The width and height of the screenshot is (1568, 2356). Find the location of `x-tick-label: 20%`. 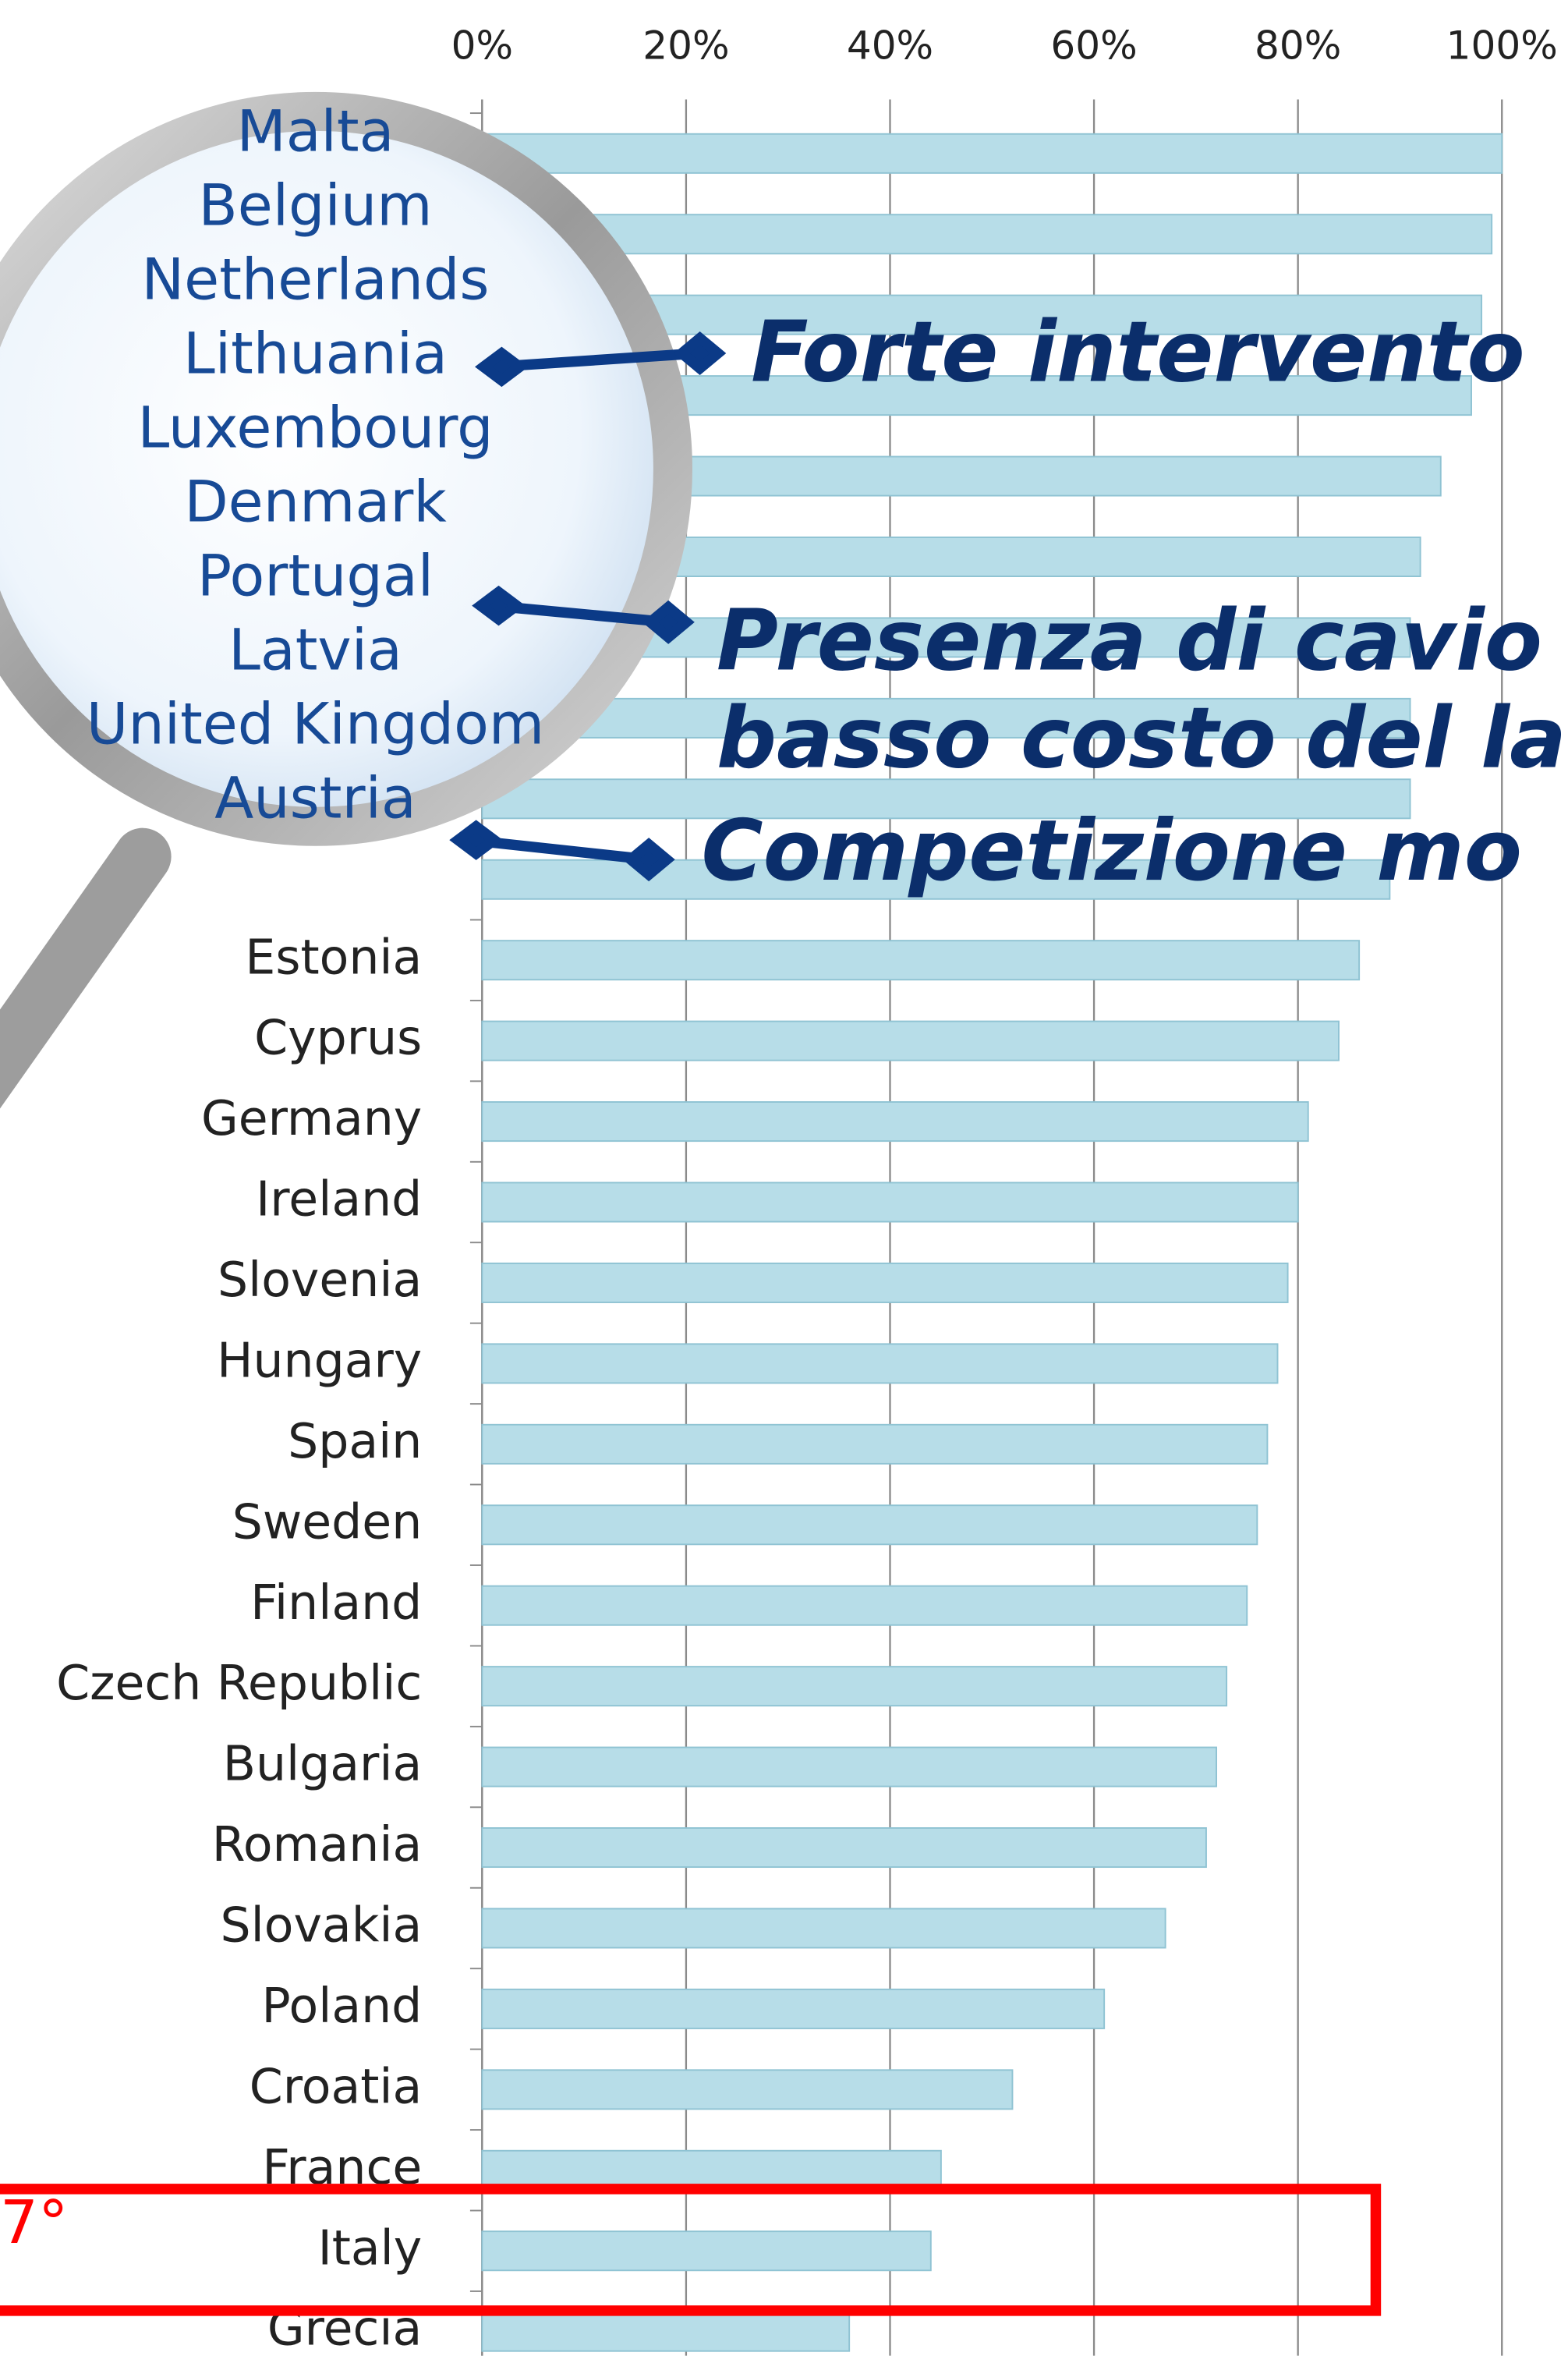

x-tick-label: 20% is located at coordinates (685, 46).